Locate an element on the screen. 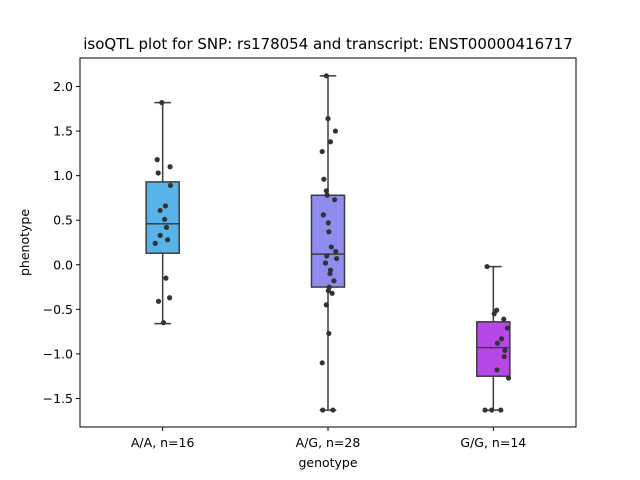  y-axis-label: phenotype is located at coordinates (24, 242).